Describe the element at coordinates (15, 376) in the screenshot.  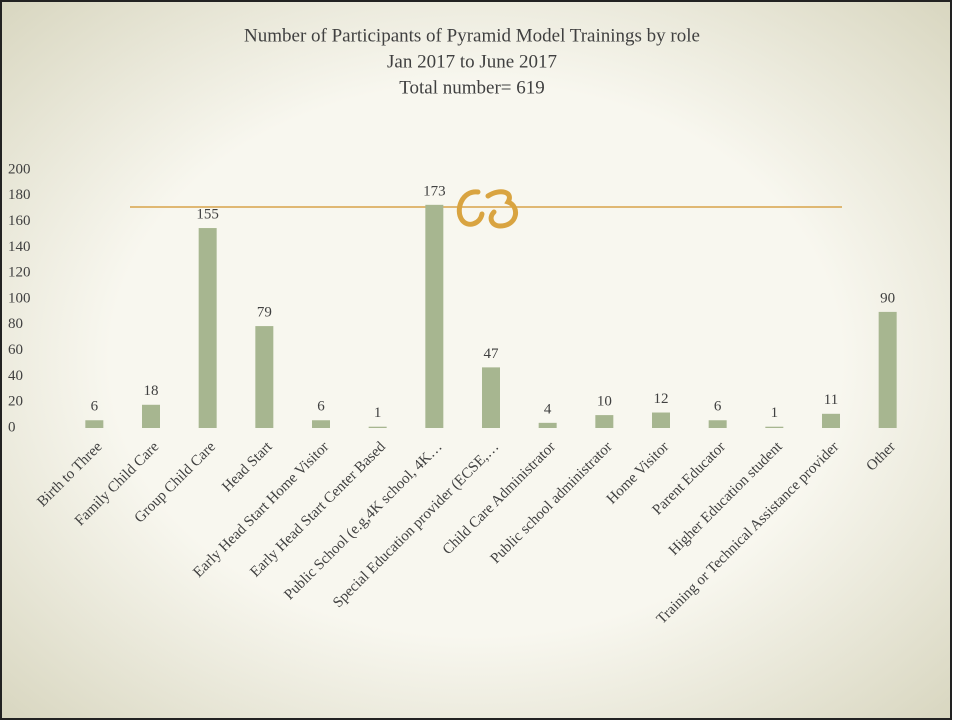
I see `y-tick-label: 40` at that location.